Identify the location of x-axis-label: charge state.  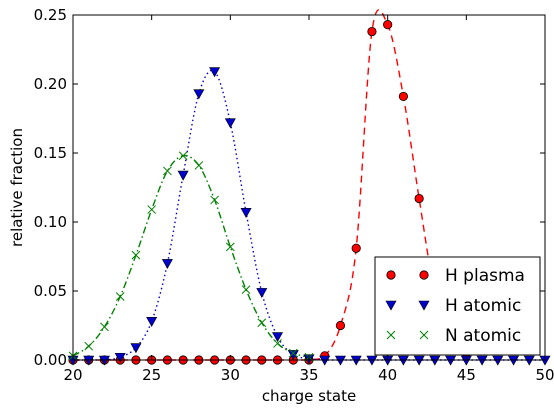
(309, 396).